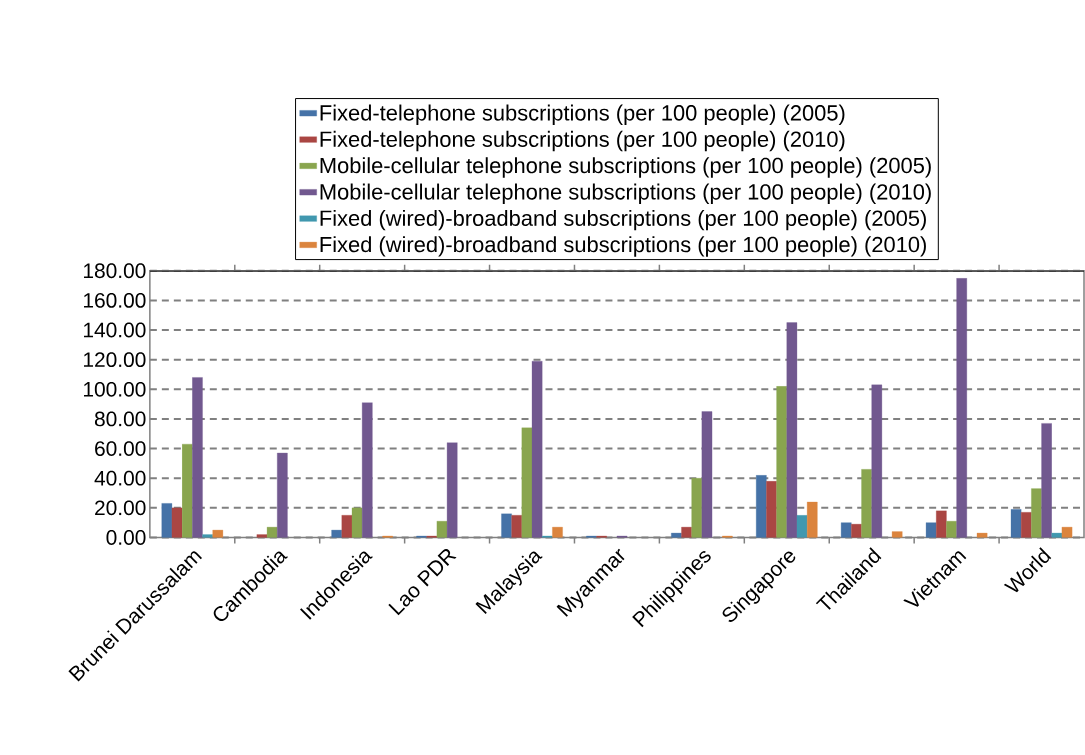  I want to click on y-tick-label: 60.00, so click(120, 448).